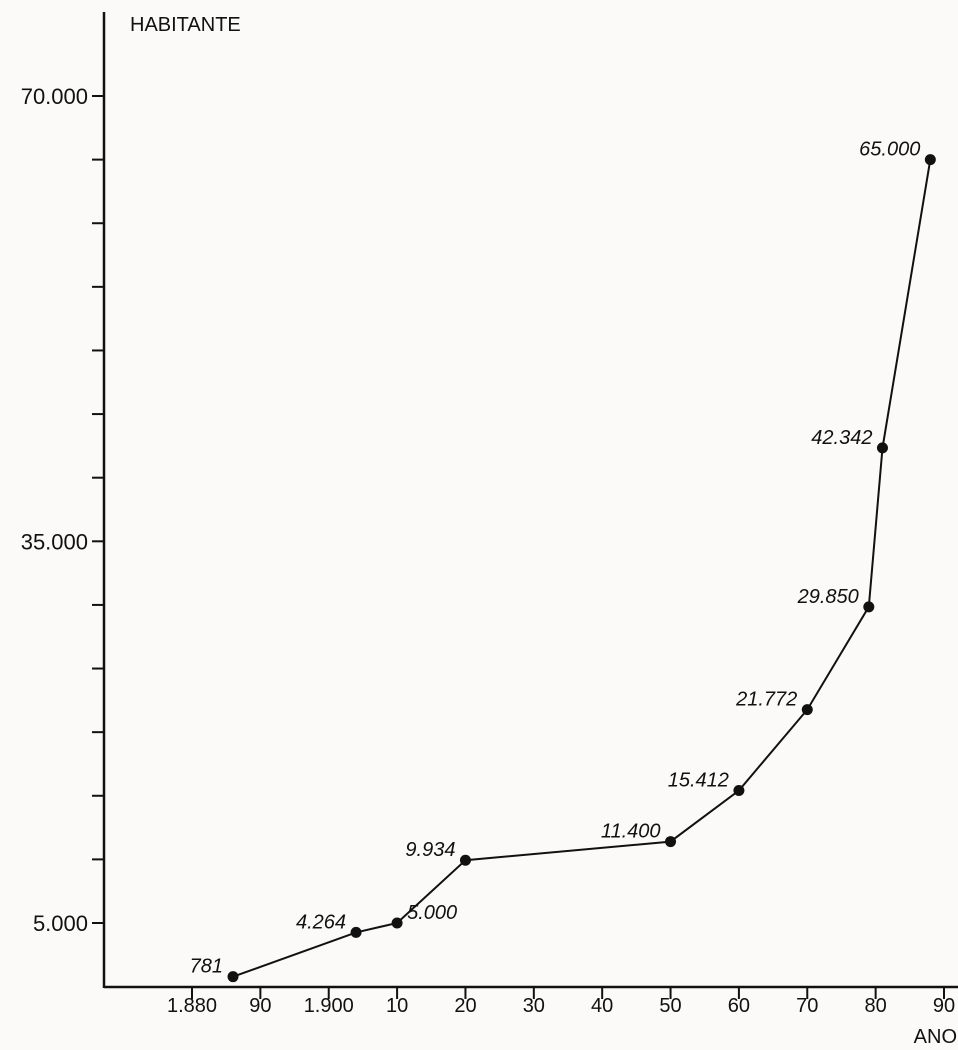  I want to click on x-tick-label: 70, so click(807, 1006).